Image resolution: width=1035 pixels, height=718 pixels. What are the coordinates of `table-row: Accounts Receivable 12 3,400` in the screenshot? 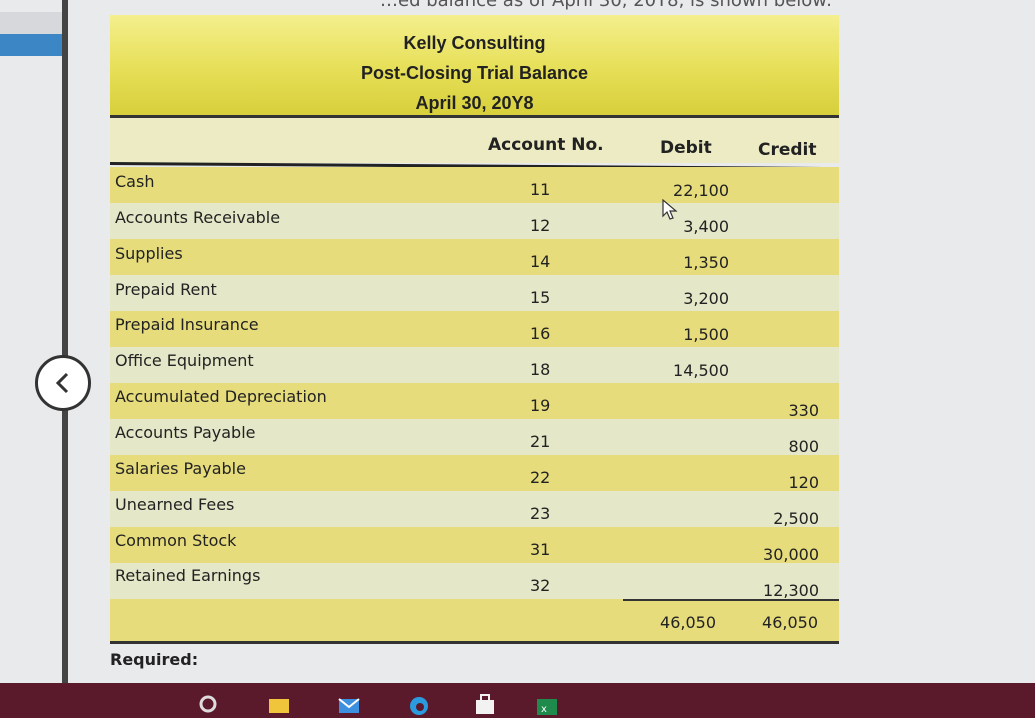 It's located at (474, 221).